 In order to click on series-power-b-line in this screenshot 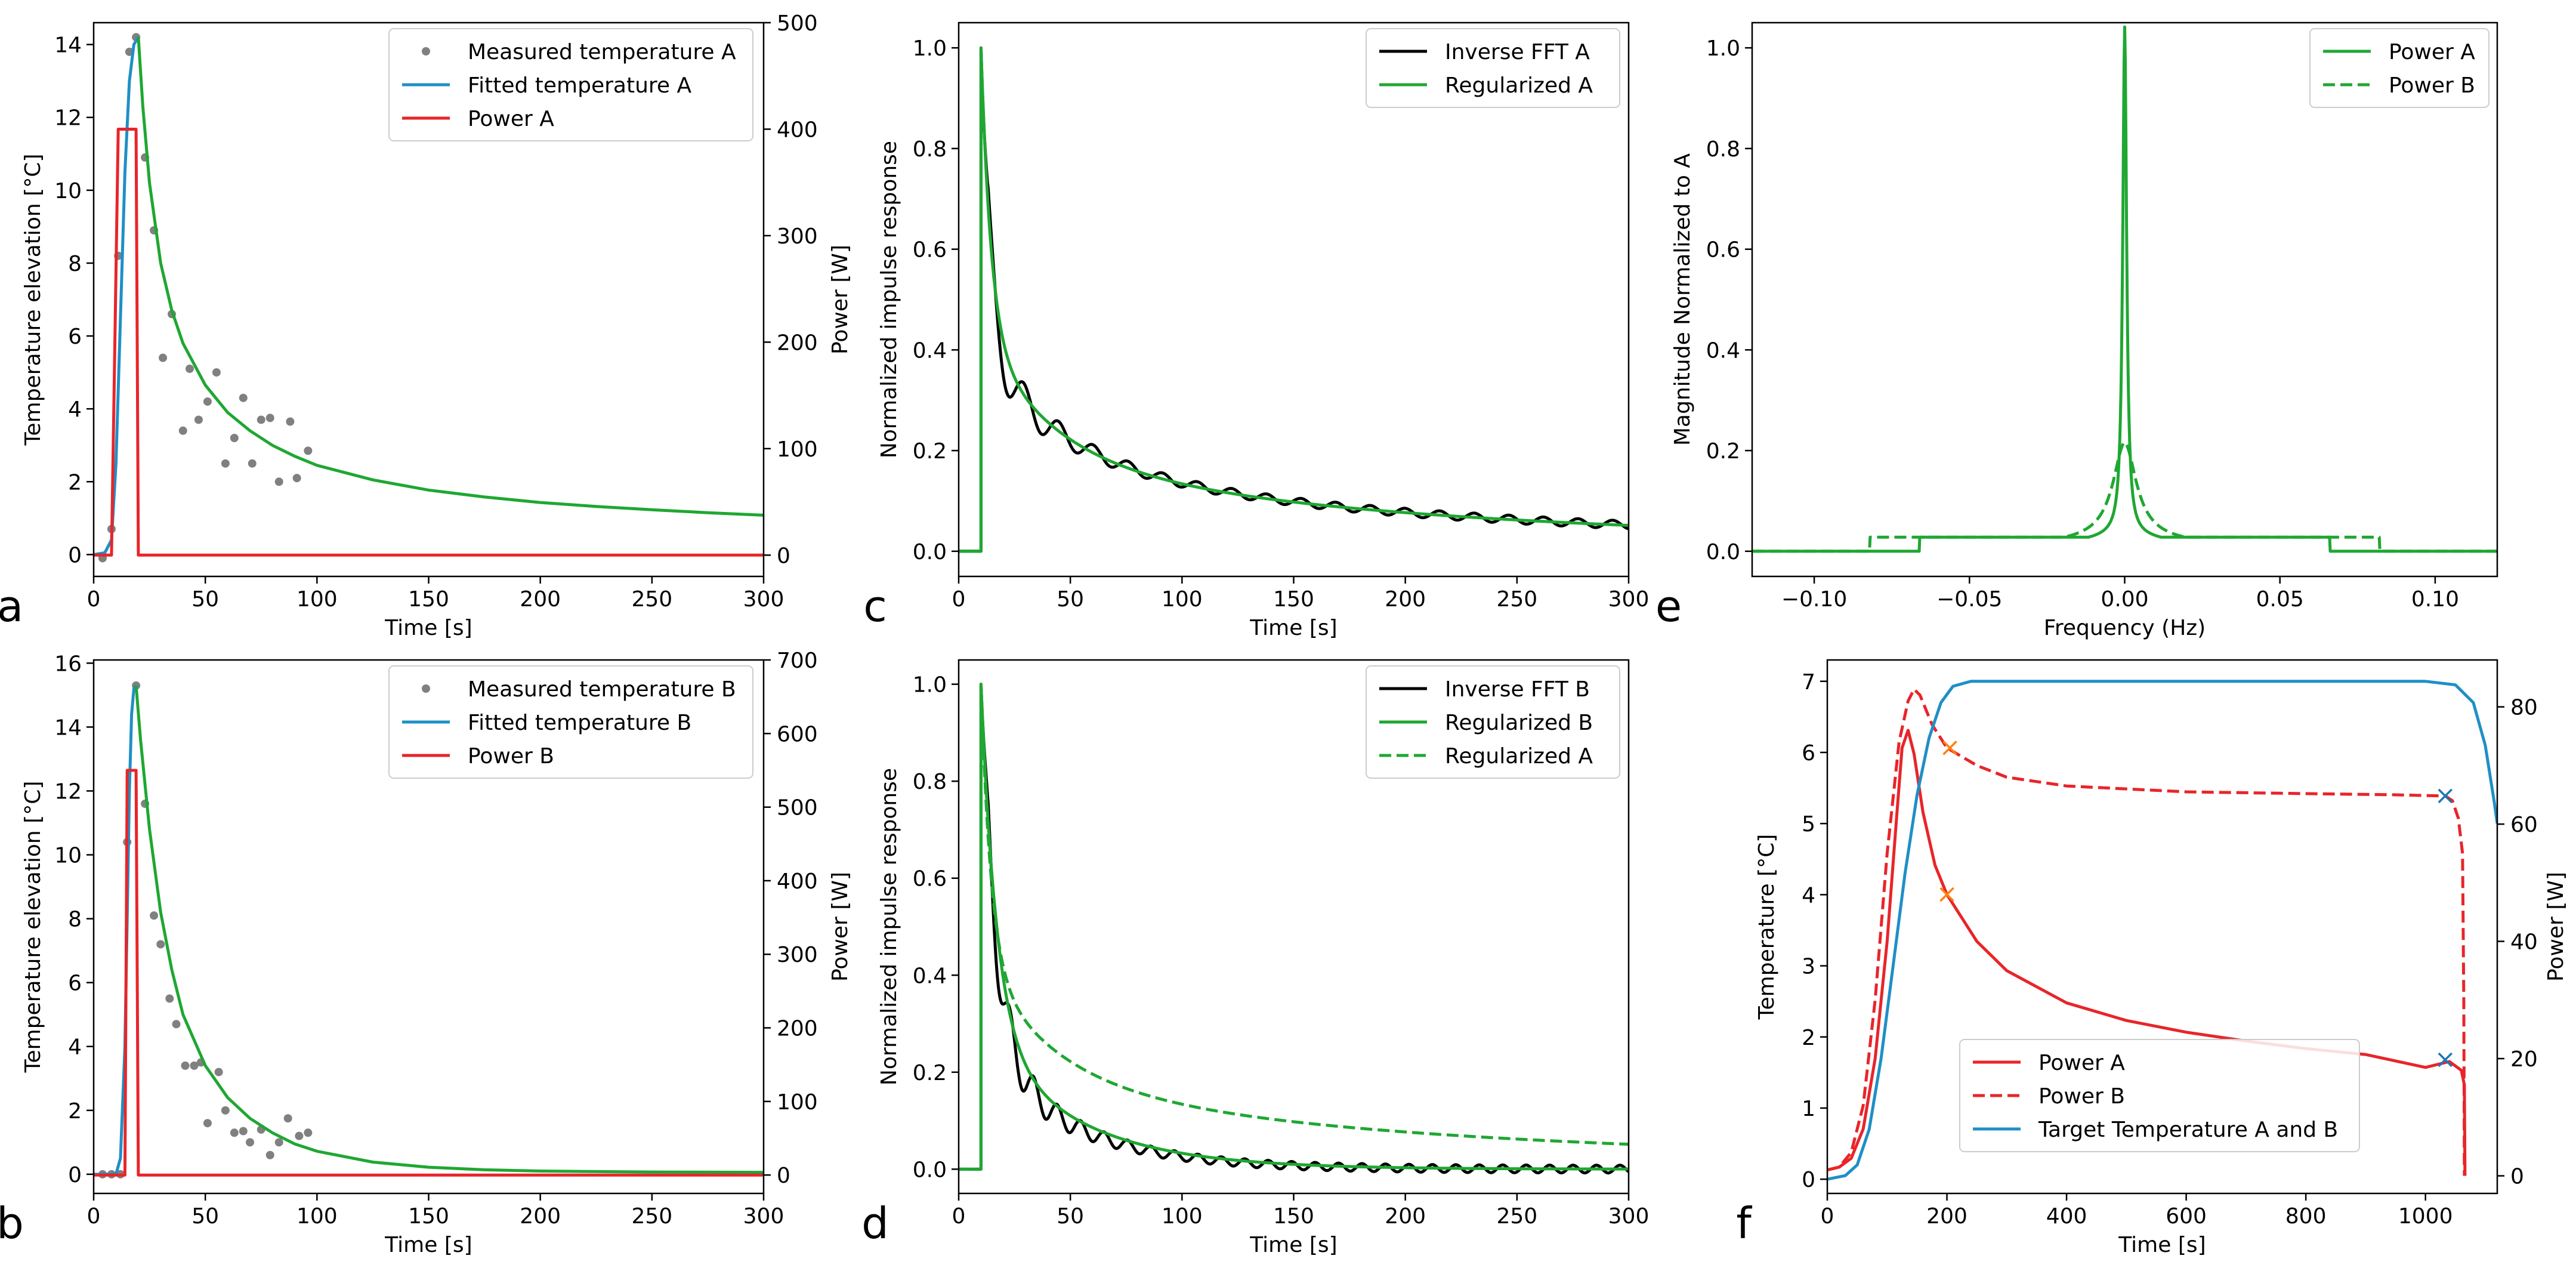, I will do `click(429, 973)`.